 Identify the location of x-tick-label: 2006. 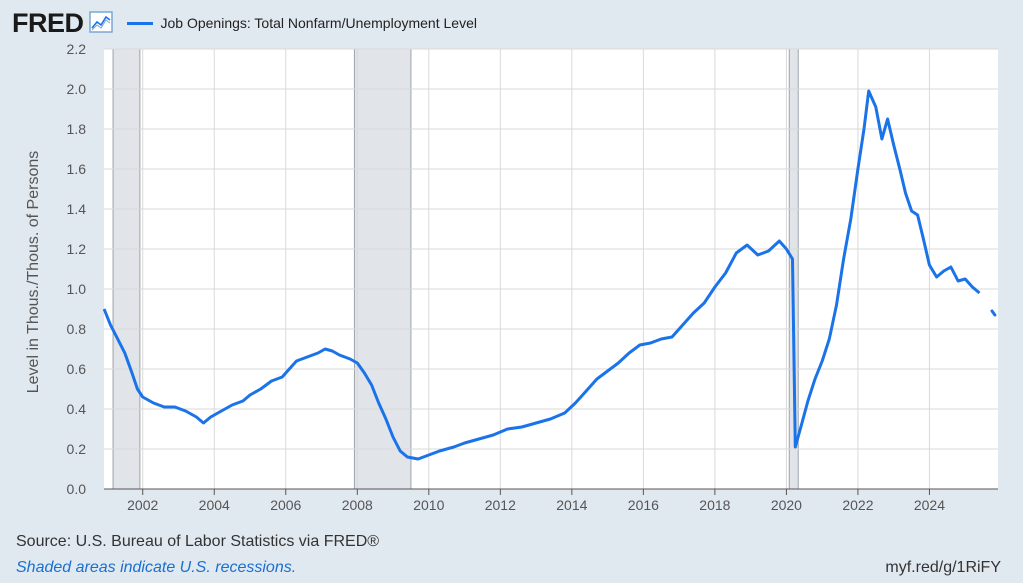
(285, 505).